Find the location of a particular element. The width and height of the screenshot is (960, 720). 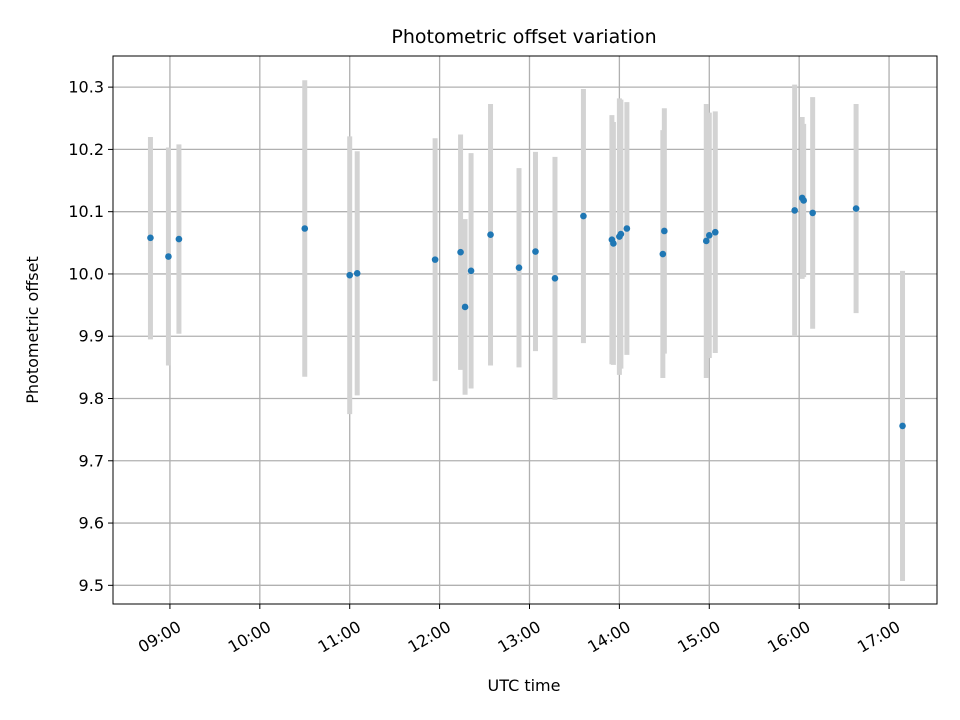

x-tick-label: 17:00 is located at coordinates (878, 637).